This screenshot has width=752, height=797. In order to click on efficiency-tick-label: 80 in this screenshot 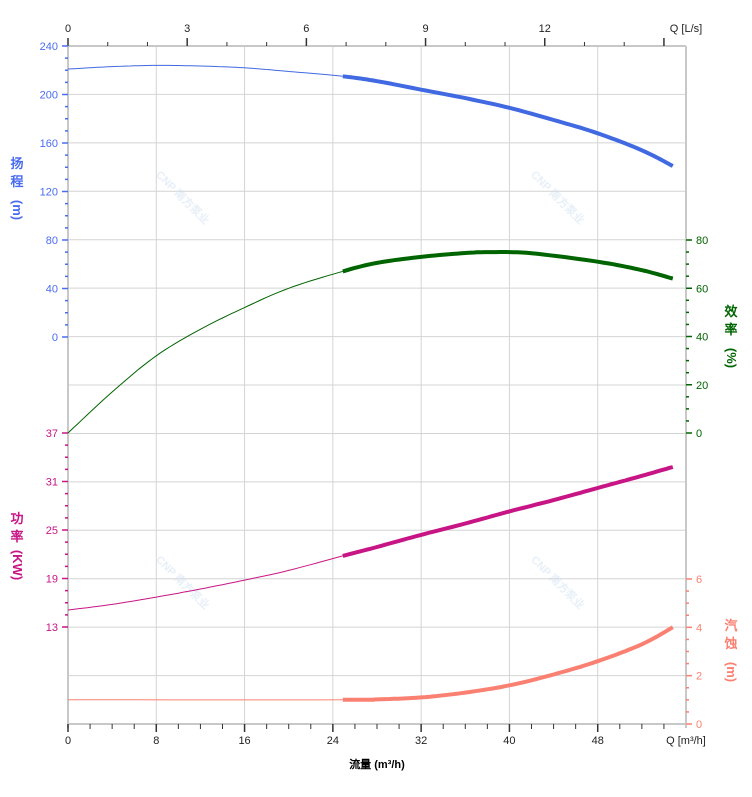, I will do `click(702, 241)`.